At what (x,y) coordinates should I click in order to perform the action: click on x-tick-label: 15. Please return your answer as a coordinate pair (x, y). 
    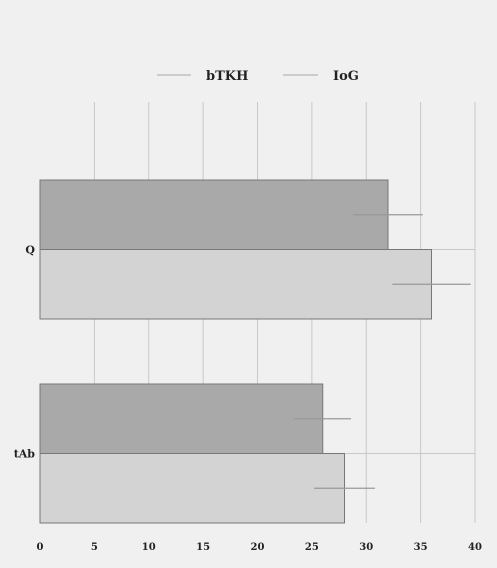
    Looking at the image, I should click on (203, 547).